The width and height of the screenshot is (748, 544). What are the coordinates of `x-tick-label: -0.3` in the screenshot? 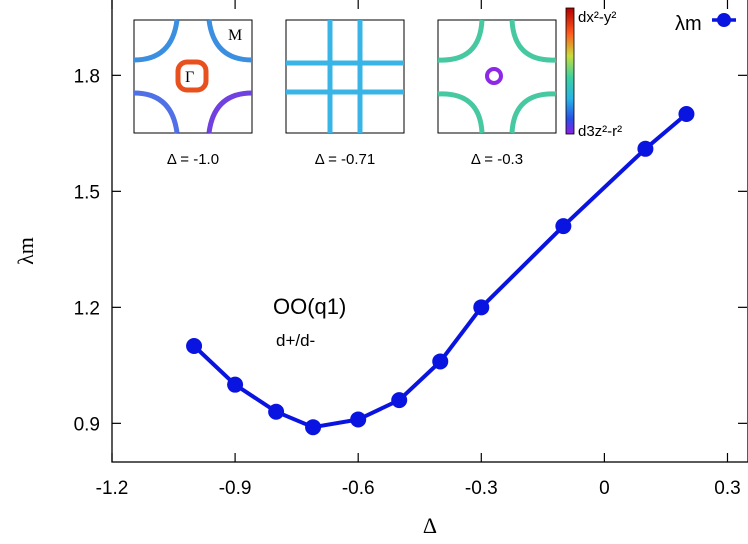 It's located at (481, 488).